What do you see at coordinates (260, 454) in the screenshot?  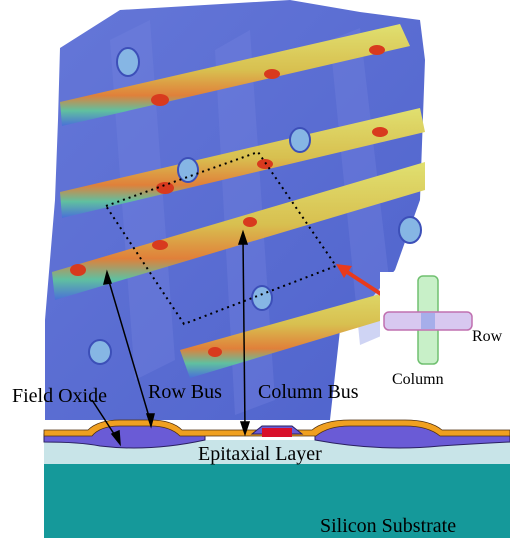 I see `epitaxial-layer-label: Epitaxial Layer` at bounding box center [260, 454].